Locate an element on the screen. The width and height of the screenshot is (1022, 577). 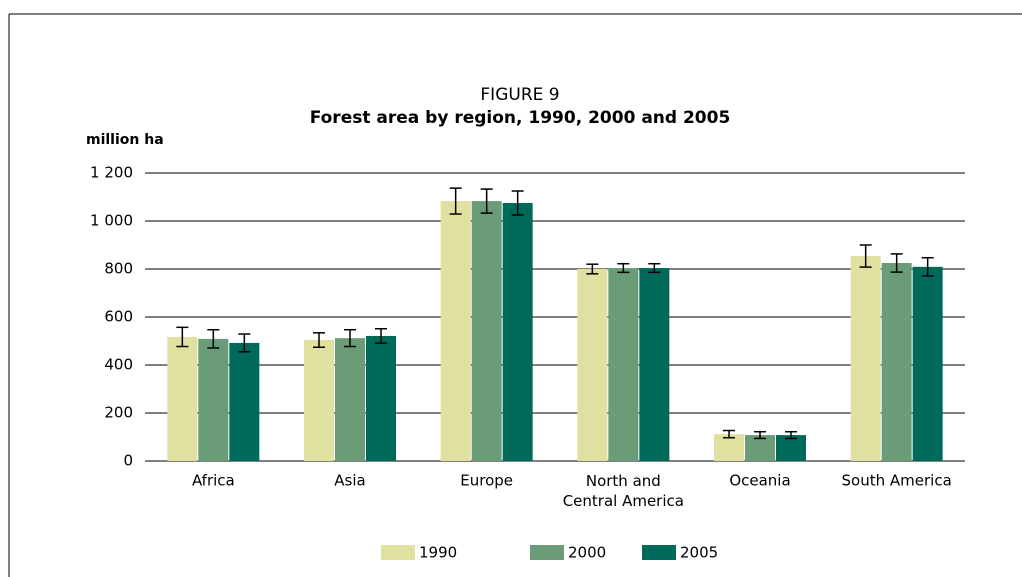
chart-title: FIGURE 9 is located at coordinates (519, 95).